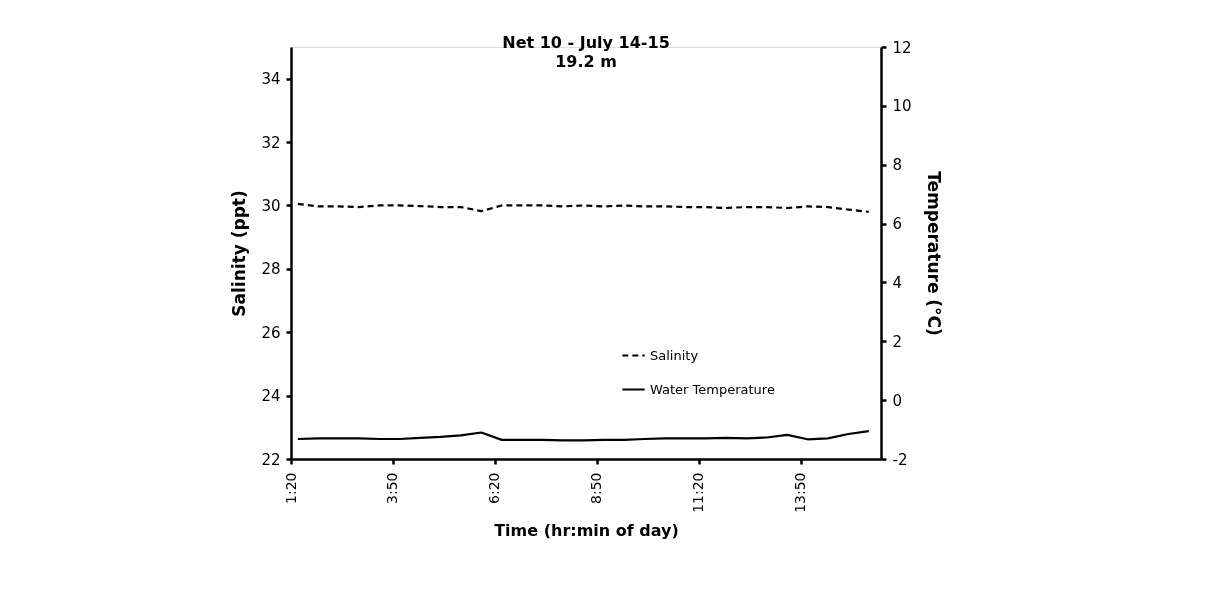  What do you see at coordinates (239, 253) in the screenshot?
I see `y-axis-title: Salinity (ppt)` at bounding box center [239, 253].